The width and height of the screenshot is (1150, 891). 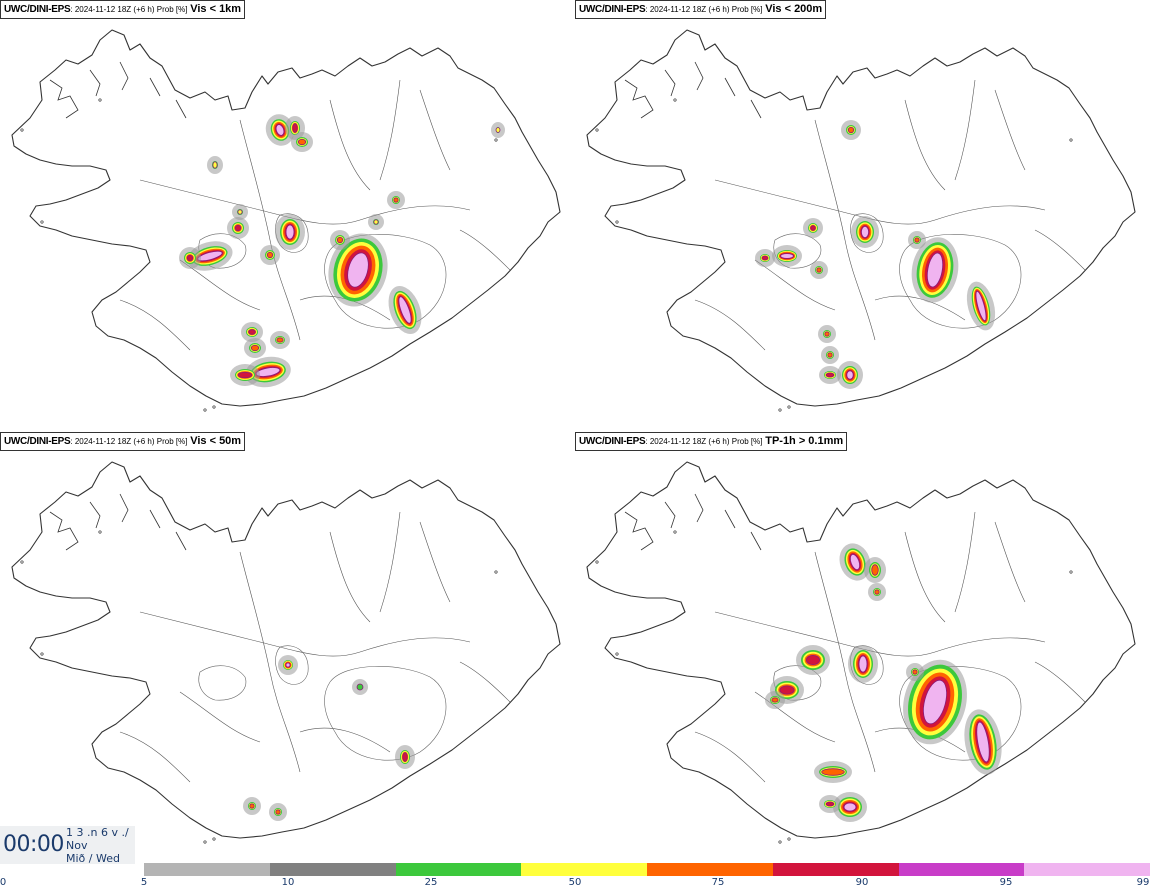 I want to click on time-main: 00:00, so click(x=33, y=844).